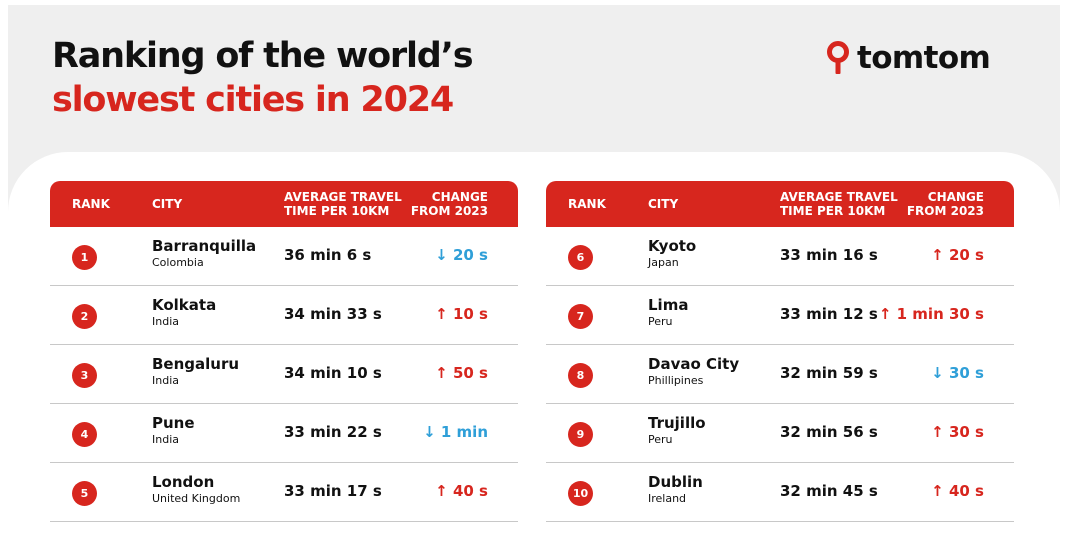 The height and width of the screenshot is (547, 1067). I want to click on table-row: 1 Barranquilla Colombia 36 min 6 s ↓ 20 s, so click(284, 256).